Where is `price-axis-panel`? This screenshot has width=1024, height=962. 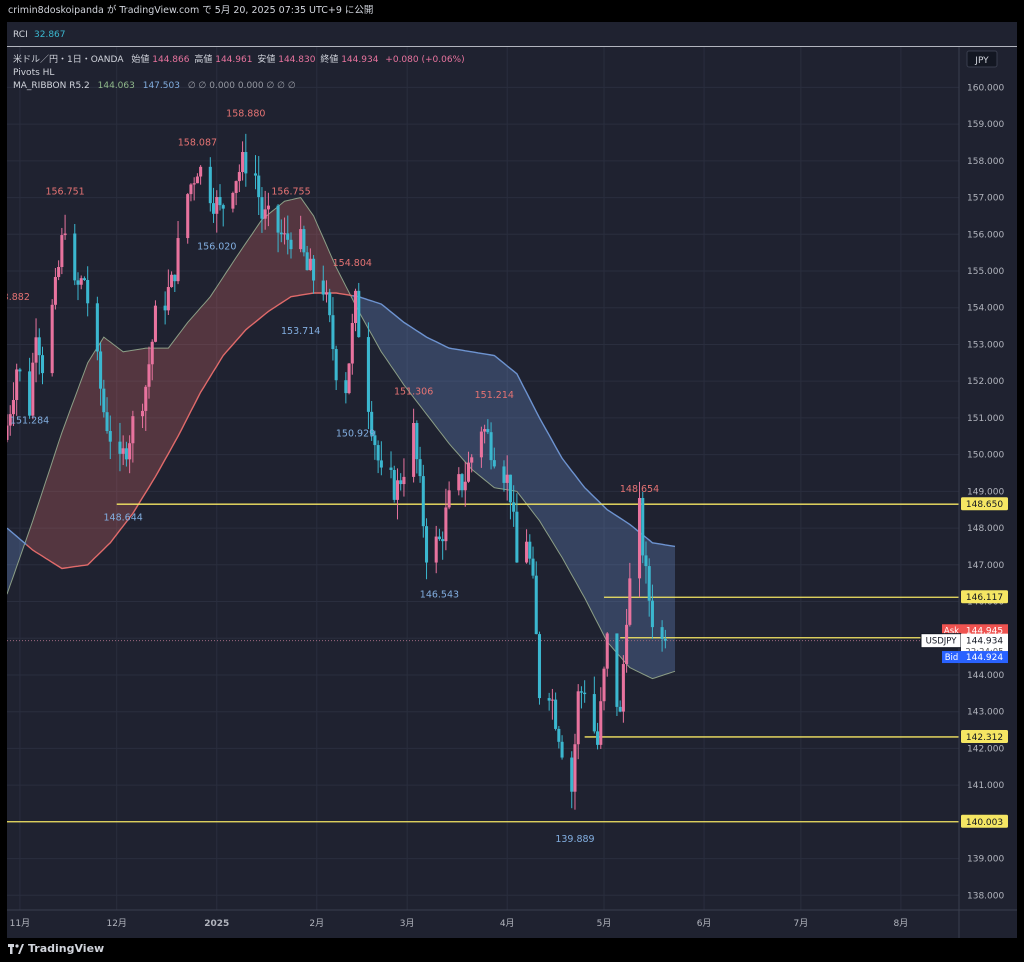 price-axis-panel is located at coordinates (988, 480).